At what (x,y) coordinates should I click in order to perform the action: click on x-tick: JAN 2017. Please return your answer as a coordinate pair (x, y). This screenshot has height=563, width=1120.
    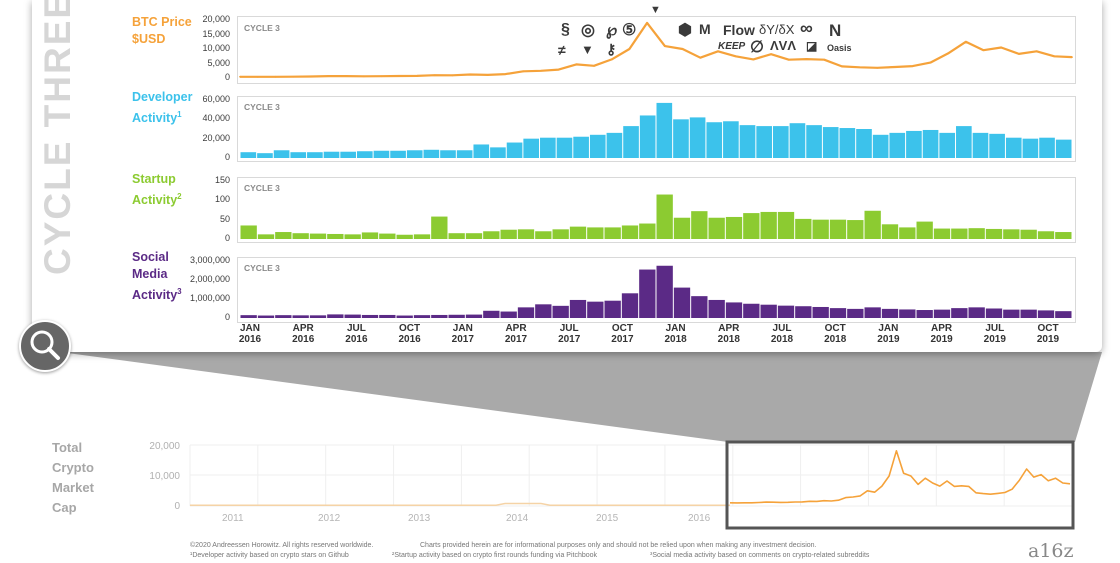
    Looking at the image, I should click on (463, 334).